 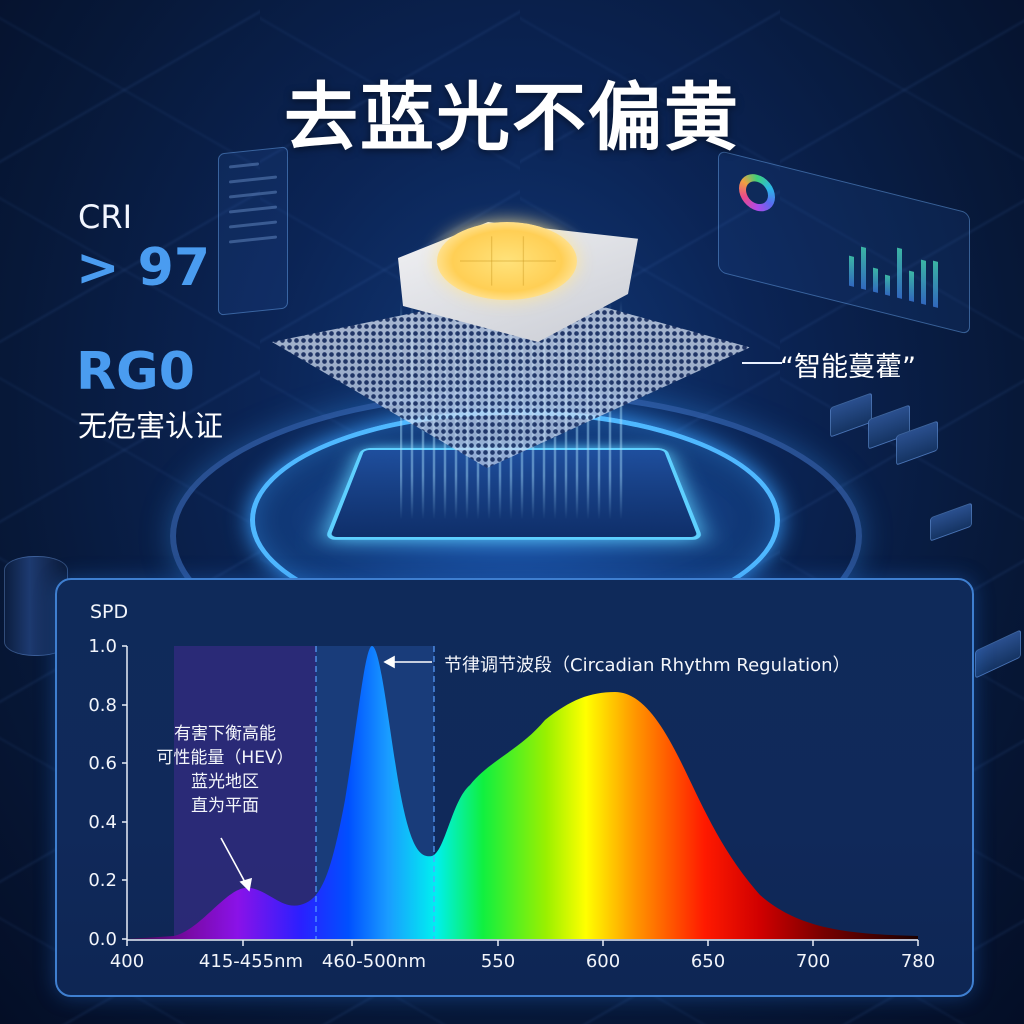 What do you see at coordinates (918, 961) in the screenshot?
I see `x-tick-label: 780` at bounding box center [918, 961].